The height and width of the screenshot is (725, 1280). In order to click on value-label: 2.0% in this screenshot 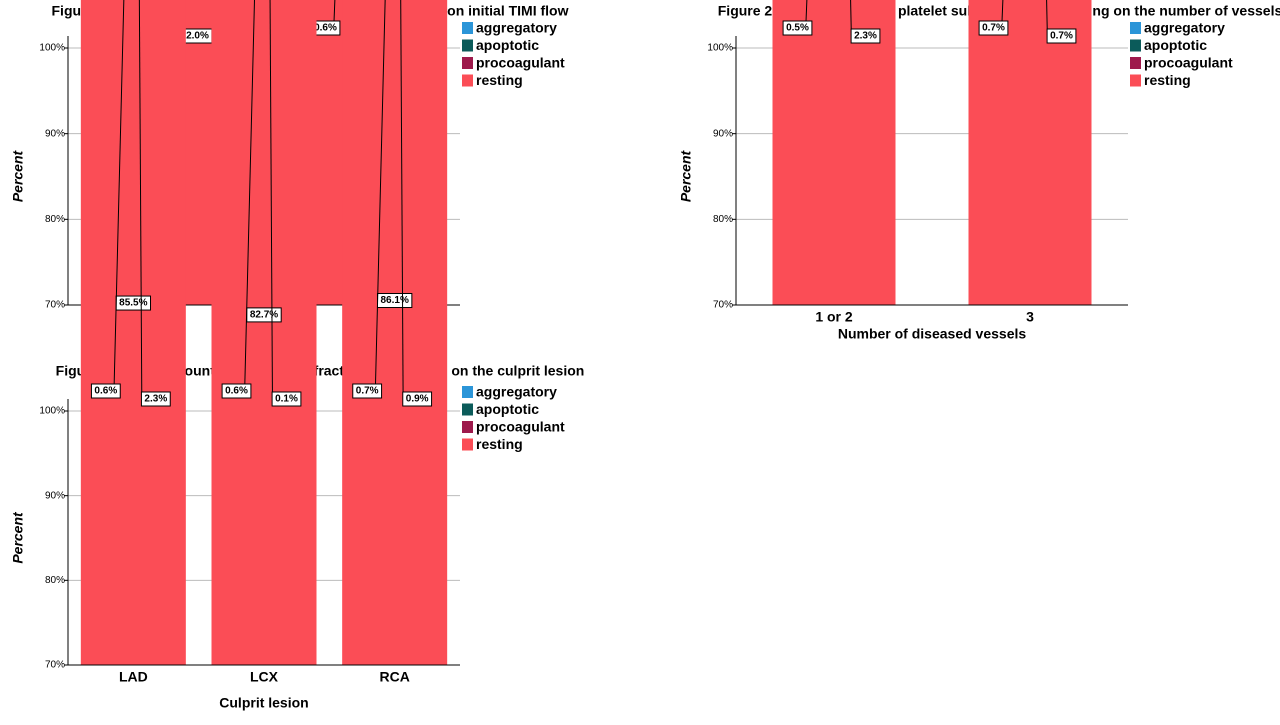, I will do `click(197, 36)`.